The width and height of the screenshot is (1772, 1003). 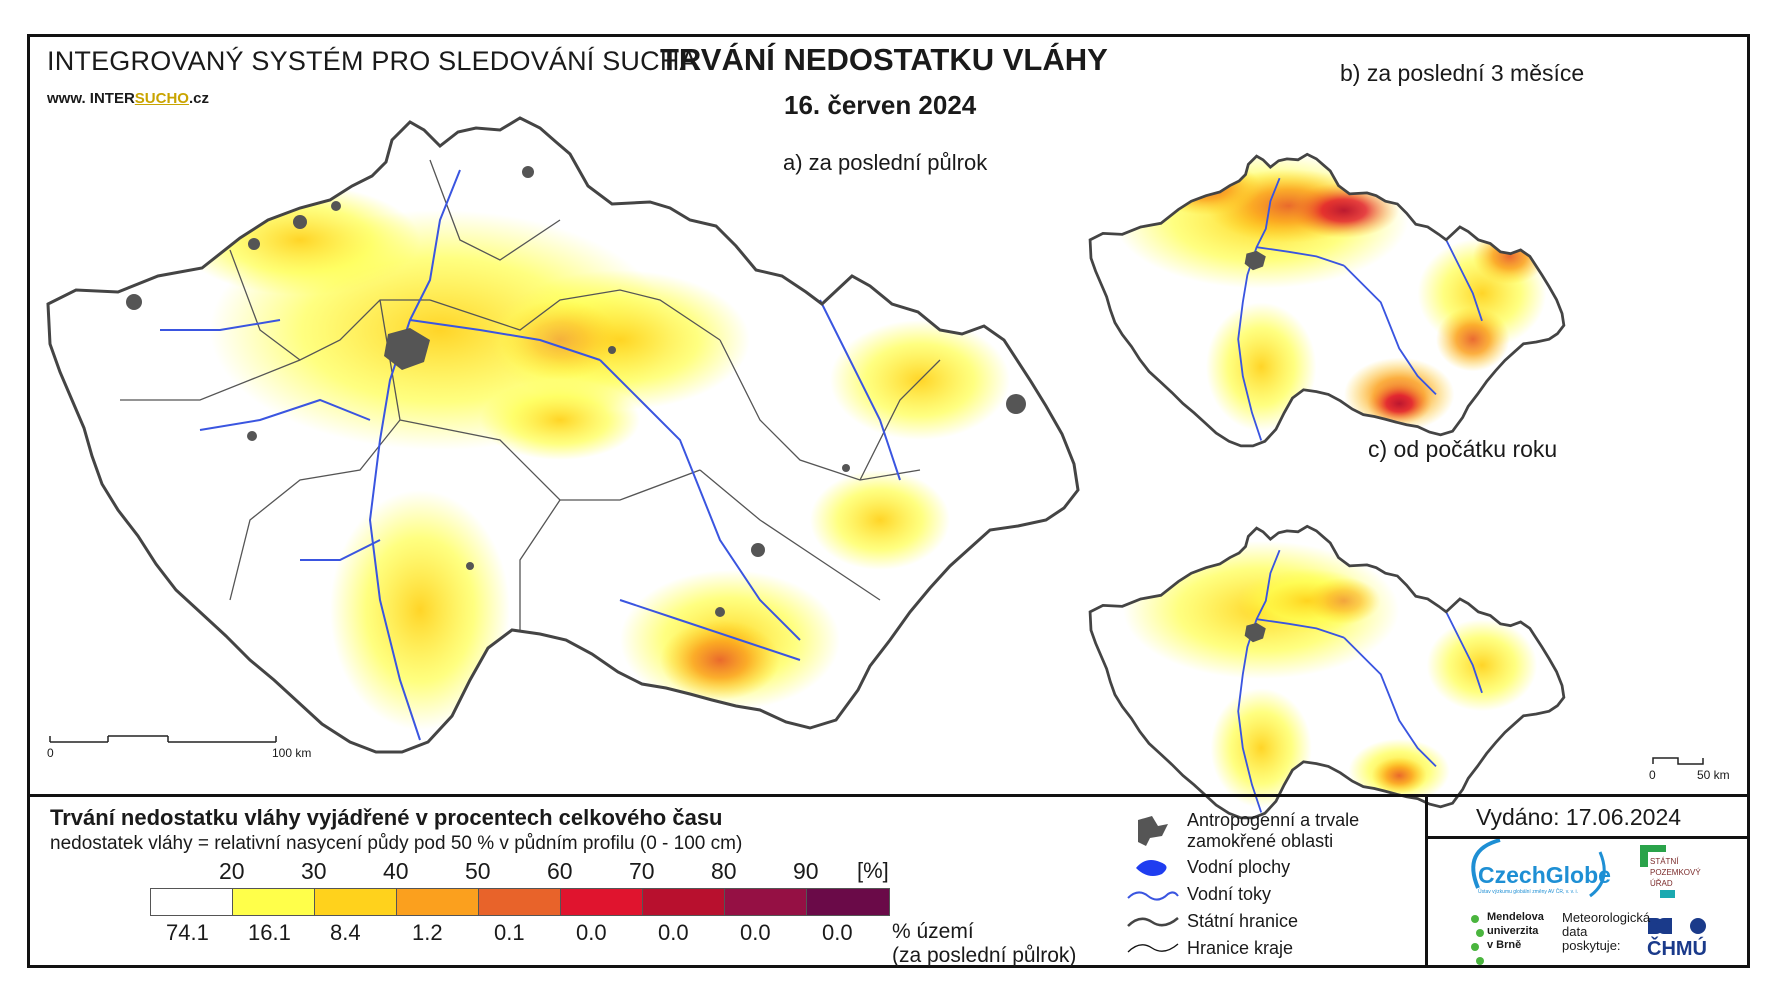 I want to click on area-period-label: (za poslední půlrok), so click(x=984, y=955).